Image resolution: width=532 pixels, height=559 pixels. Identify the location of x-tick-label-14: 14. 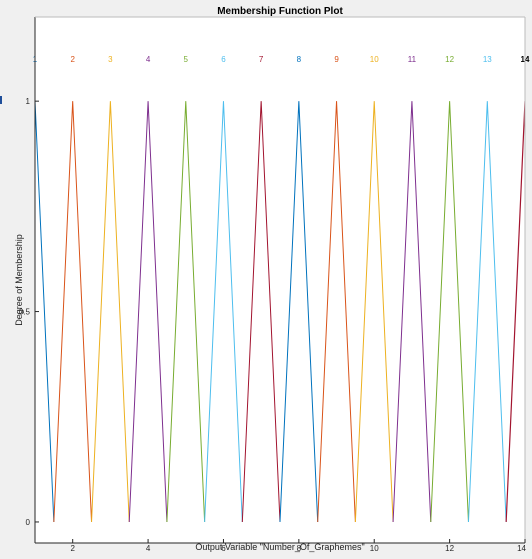
(521, 548).